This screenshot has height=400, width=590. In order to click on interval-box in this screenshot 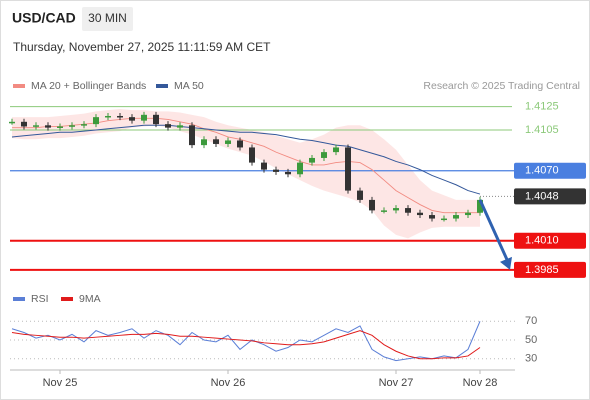, I will do `click(107, 19)`.